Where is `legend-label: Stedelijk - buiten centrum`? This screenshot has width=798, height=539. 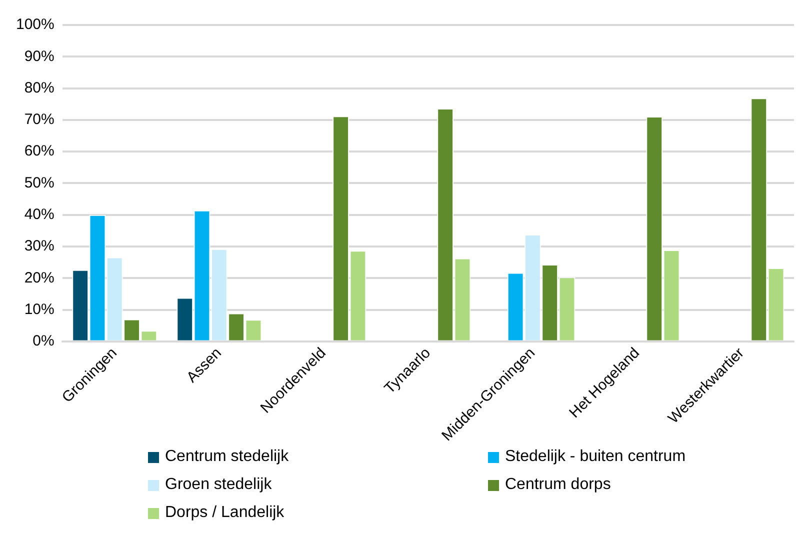
legend-label: Stedelijk - buiten centrum is located at coordinates (595, 457).